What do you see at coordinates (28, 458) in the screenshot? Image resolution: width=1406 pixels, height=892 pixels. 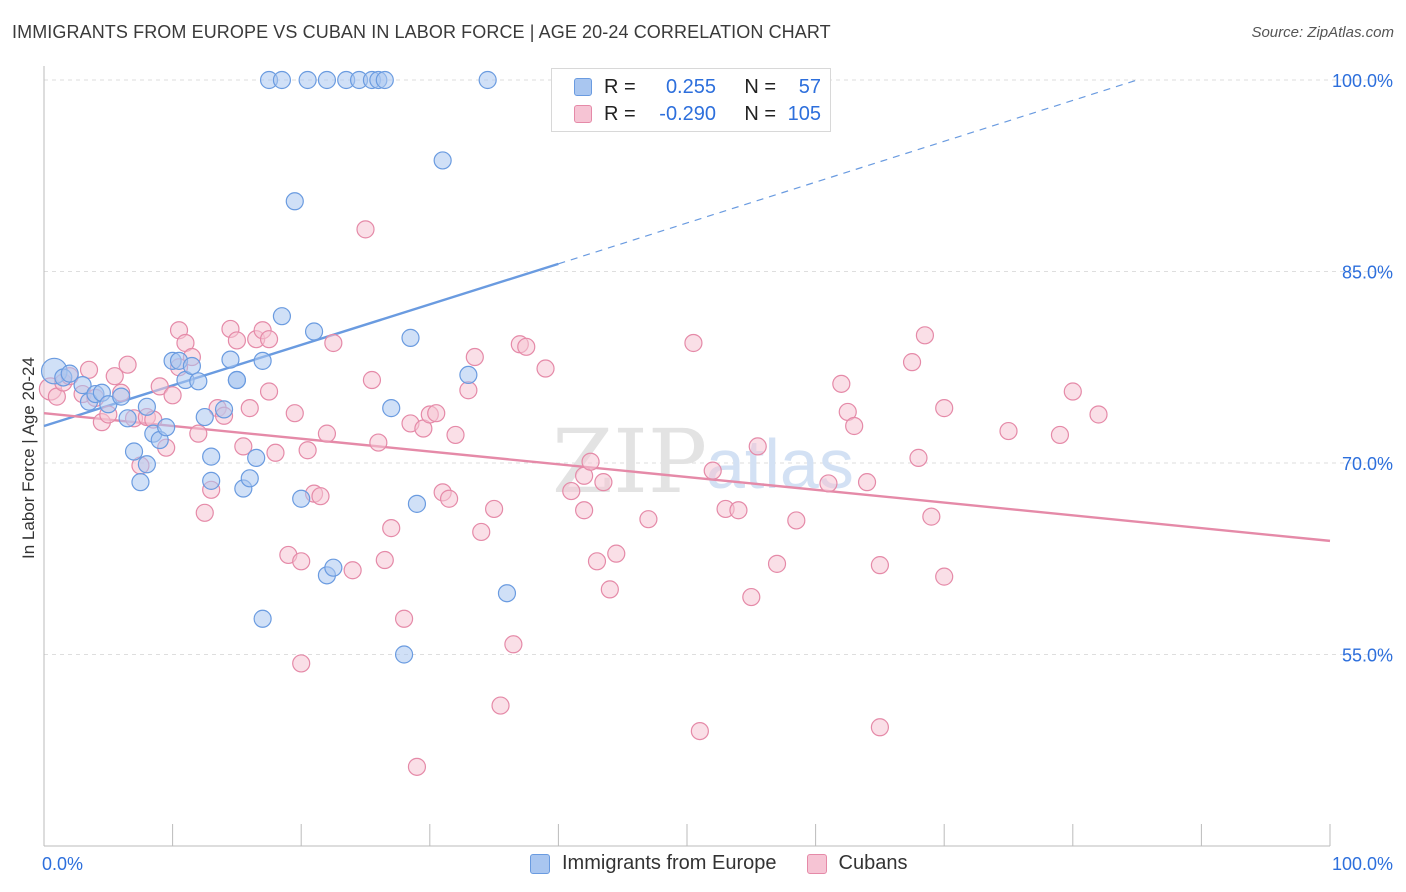 I see `y-axis-label: In Labor Force | Age 20-24` at bounding box center [28, 458].